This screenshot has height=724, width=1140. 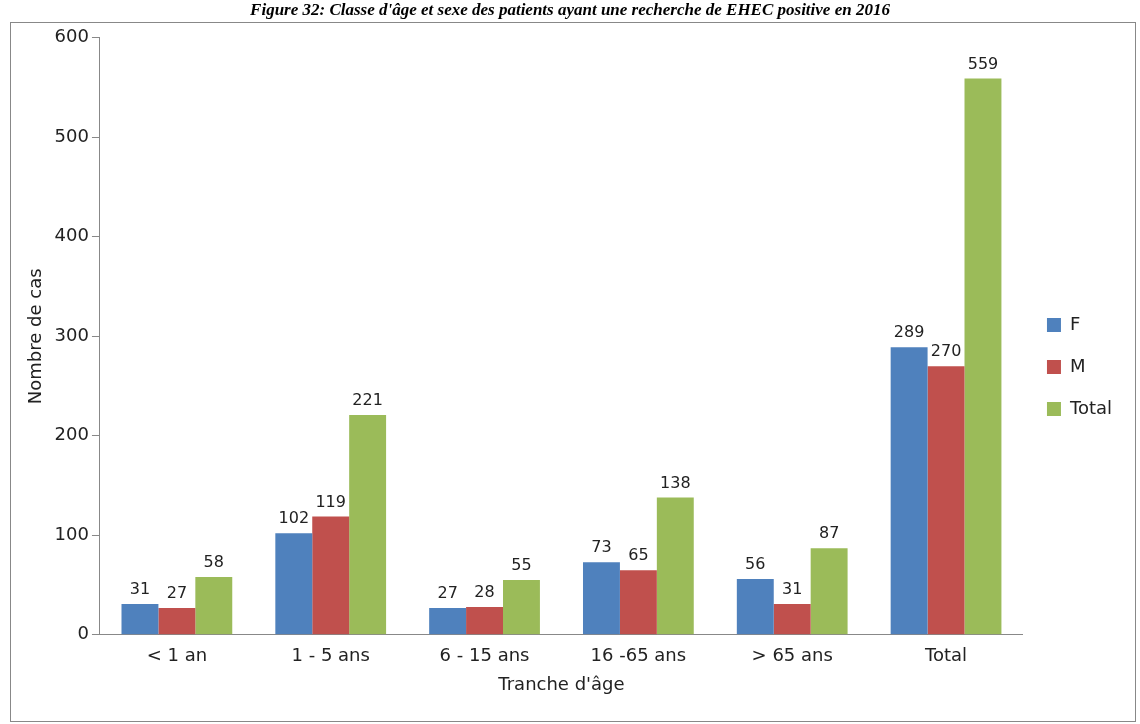 What do you see at coordinates (484, 592) in the screenshot?
I see `data-label: 28` at bounding box center [484, 592].